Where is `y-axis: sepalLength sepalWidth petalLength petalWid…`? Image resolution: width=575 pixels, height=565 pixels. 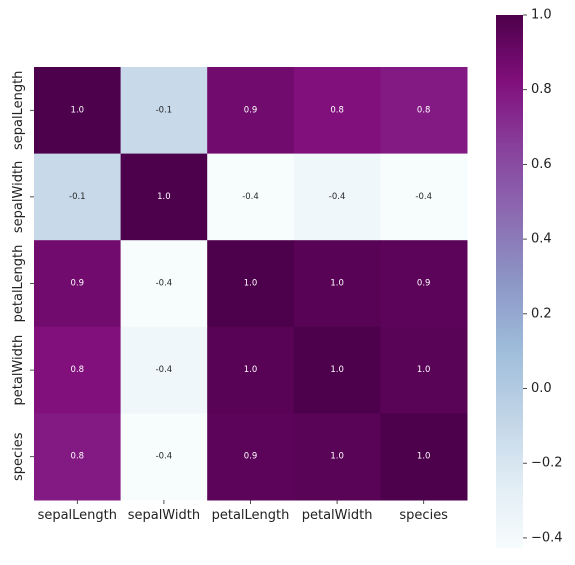 y-axis: sepalLength sepalWidth petalLength petalWid… is located at coordinates (22, 276).